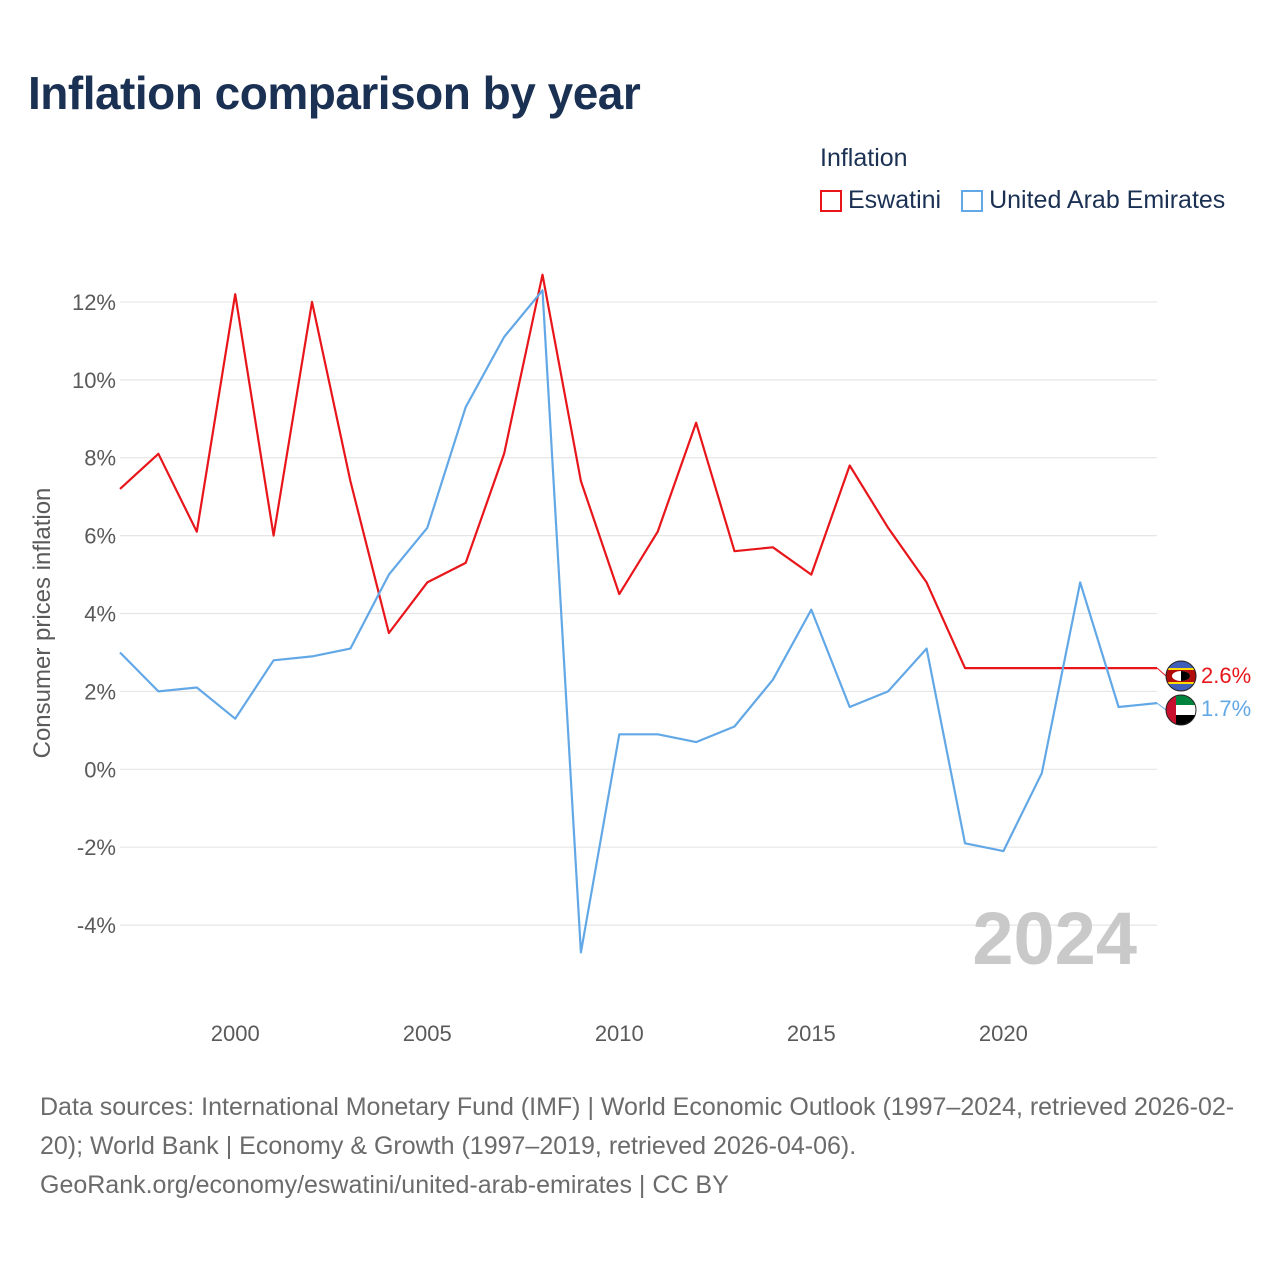  What do you see at coordinates (1181, 710) in the screenshot?
I see `flag-icon-uae` at bounding box center [1181, 710].